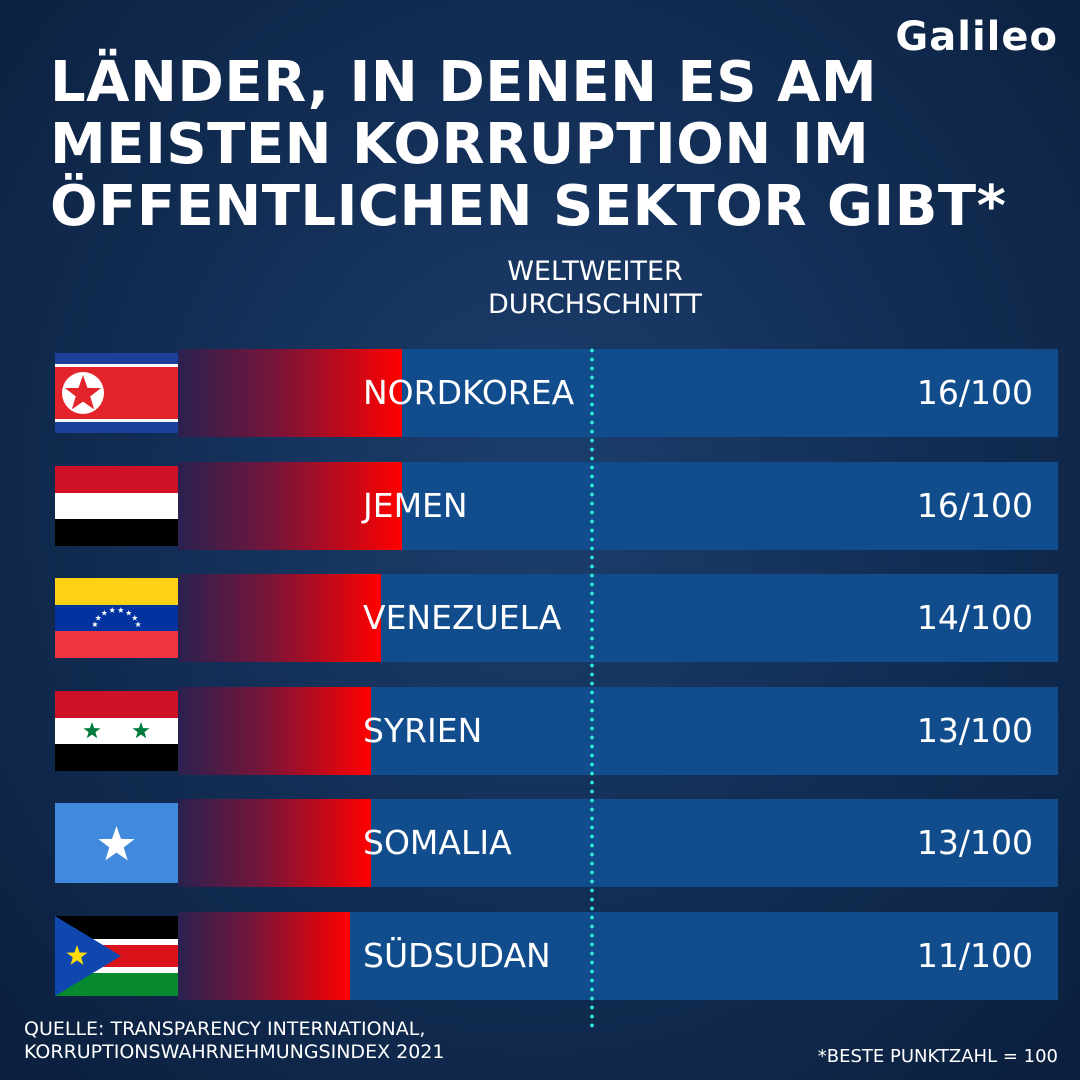 Image resolution: width=1080 pixels, height=1080 pixels. I want to click on venezuela-flag, so click(116, 618).